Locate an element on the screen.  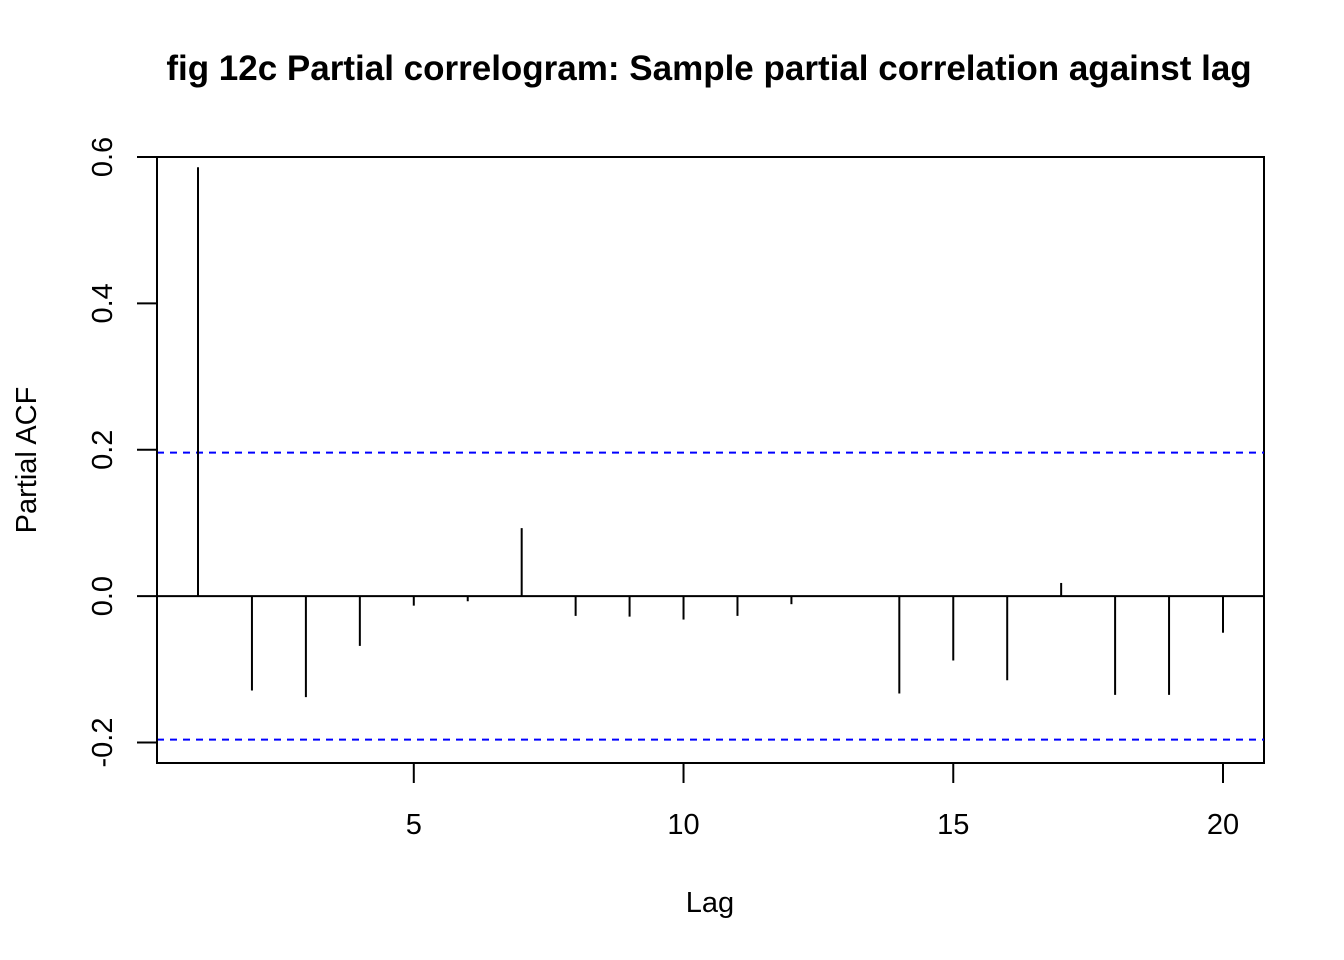
x-tick-label: 20 is located at coordinates (1223, 825).